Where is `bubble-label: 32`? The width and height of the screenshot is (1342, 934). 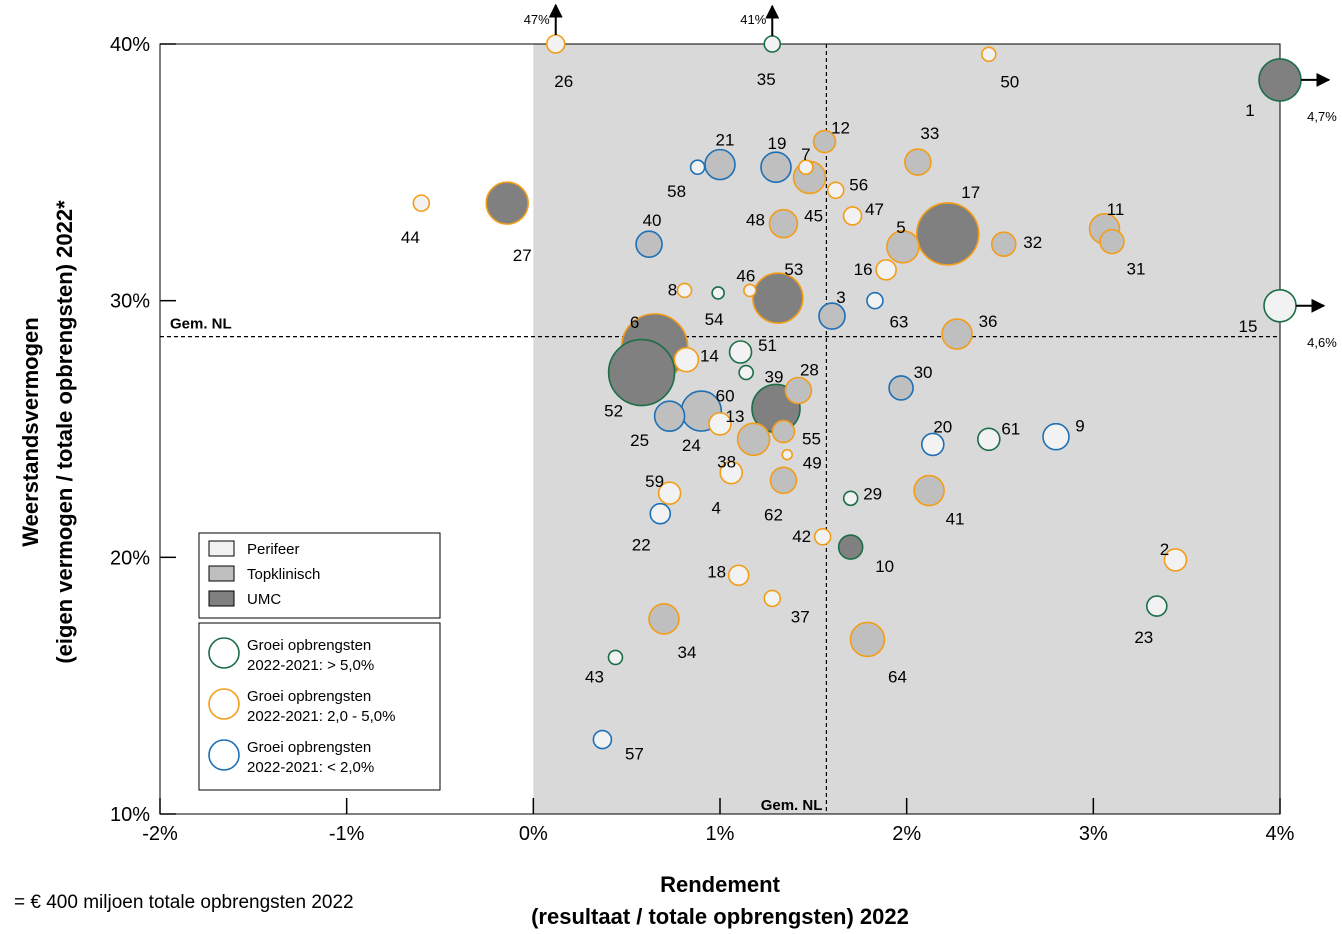
bubble-label: 32 is located at coordinates (1032, 242).